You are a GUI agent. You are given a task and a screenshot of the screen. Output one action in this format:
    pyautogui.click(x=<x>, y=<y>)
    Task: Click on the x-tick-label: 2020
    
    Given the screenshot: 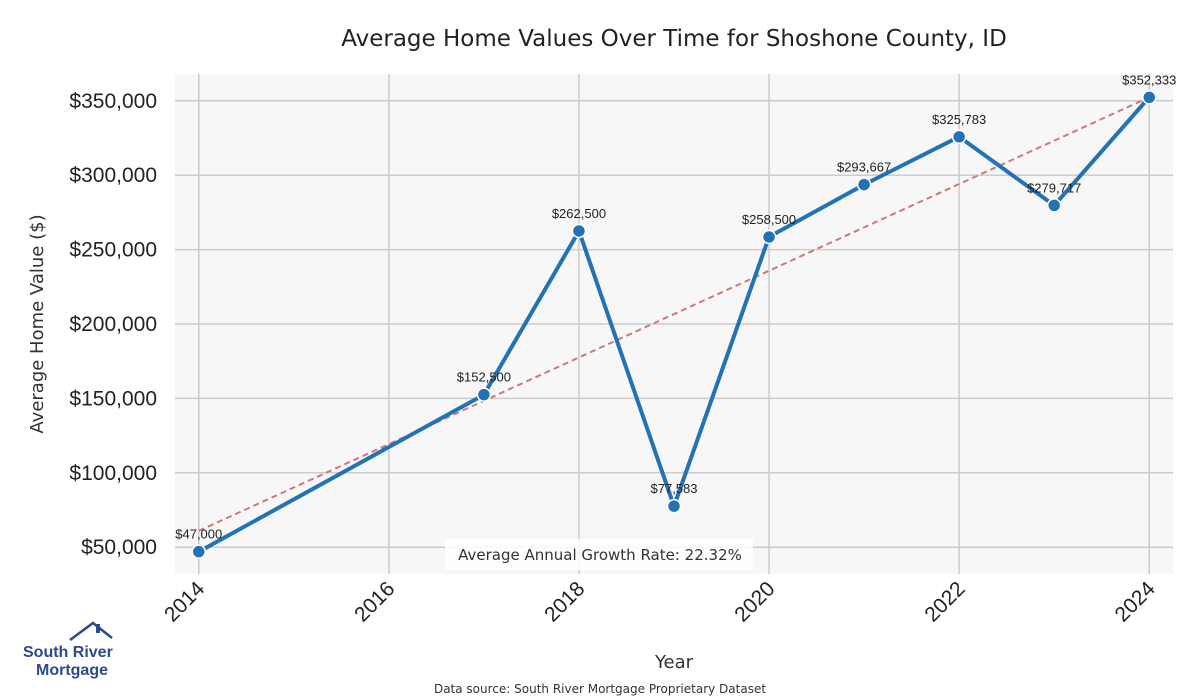 What is the action you would take?
    pyautogui.click(x=754, y=601)
    